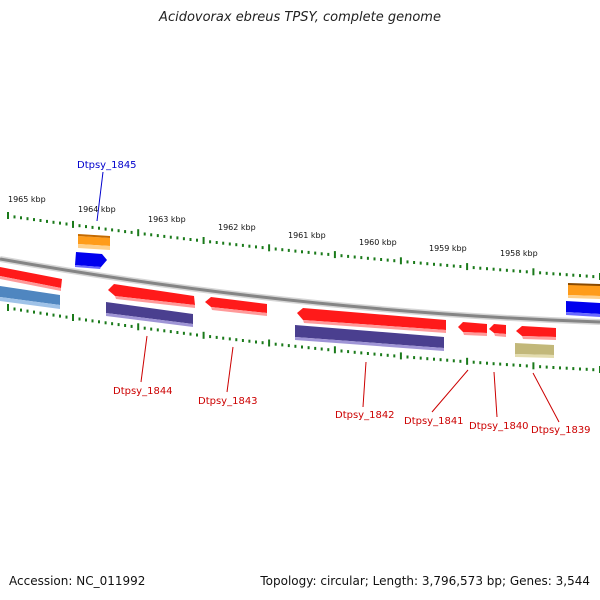  What do you see at coordinates (371, 320) in the screenshot?
I see `gene-dtpsy-1842-cds` at bounding box center [371, 320].